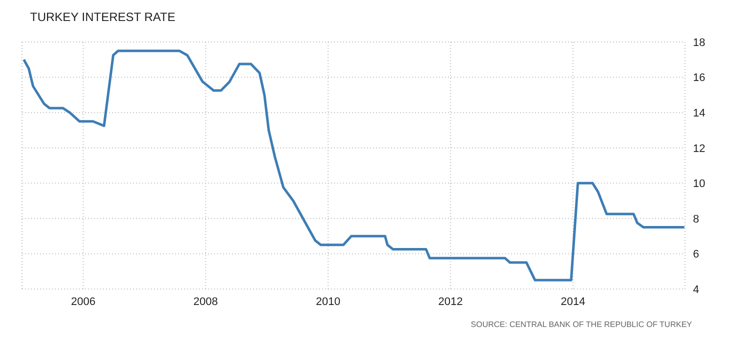 Image resolution: width=730 pixels, height=340 pixels. What do you see at coordinates (699, 78) in the screenshot?
I see `y-tick-label: 16` at bounding box center [699, 78].